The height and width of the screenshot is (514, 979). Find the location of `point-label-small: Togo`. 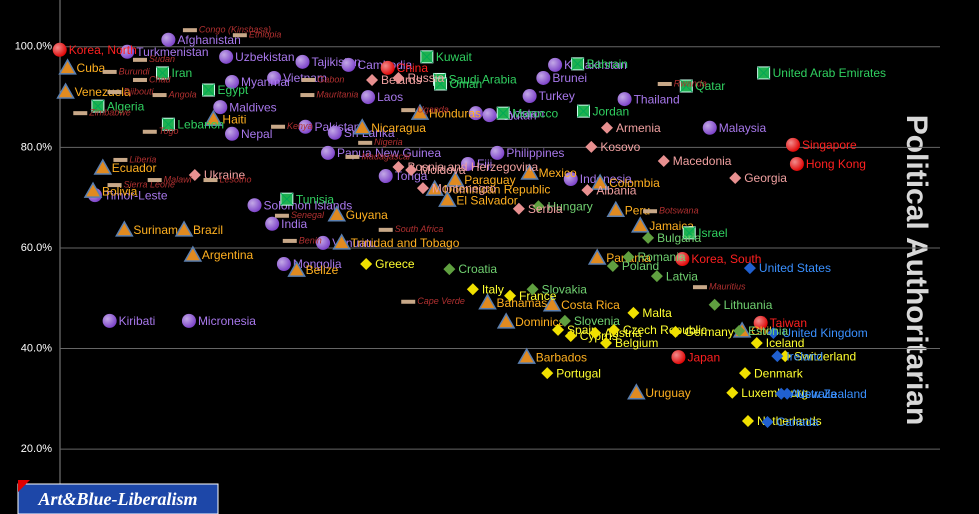

point-label-small: Togo is located at coordinates (169, 131).